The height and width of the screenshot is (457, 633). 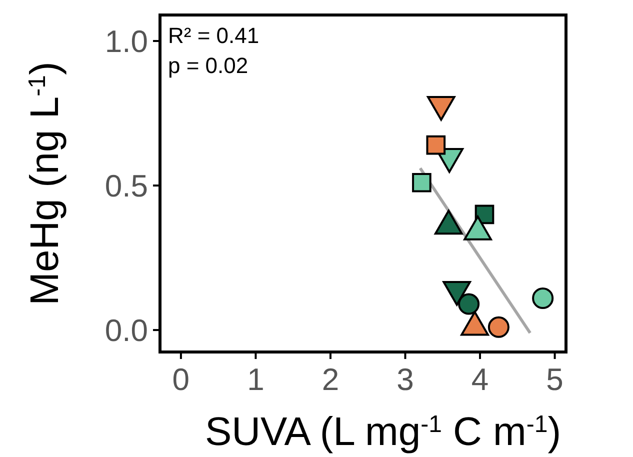 I want to click on y-tick-label: 0.0, so click(x=126, y=330).